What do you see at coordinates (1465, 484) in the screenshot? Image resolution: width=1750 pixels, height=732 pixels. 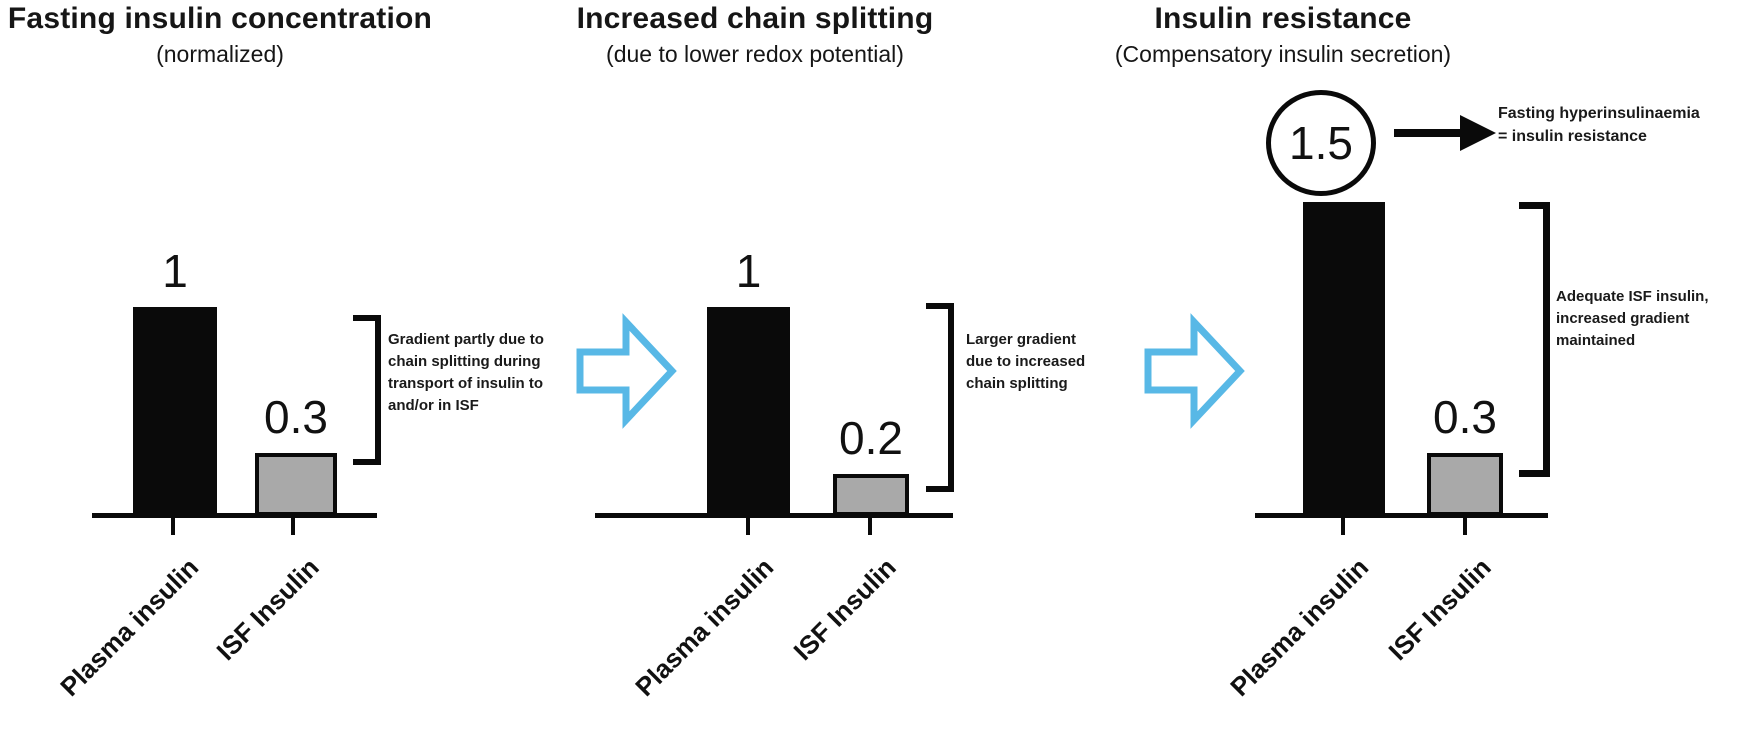 I see `panel3-isf-insulin-bar` at bounding box center [1465, 484].